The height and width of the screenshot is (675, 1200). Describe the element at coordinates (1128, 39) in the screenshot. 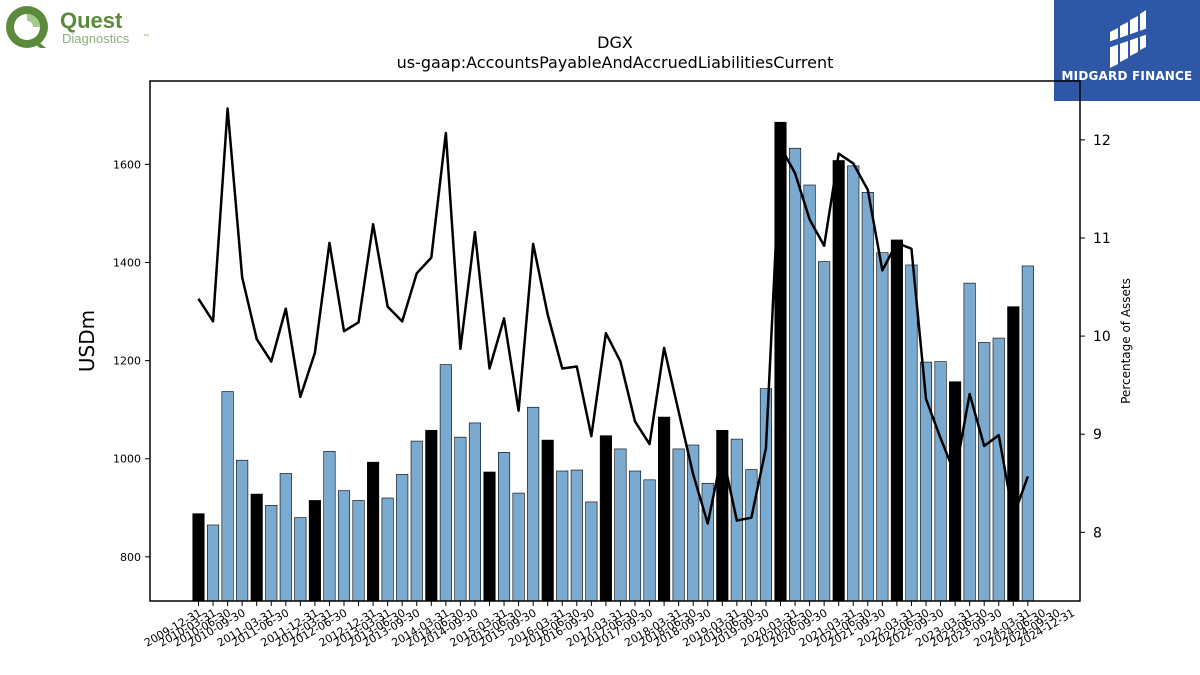

I see `midgard-logo-mark` at that location.